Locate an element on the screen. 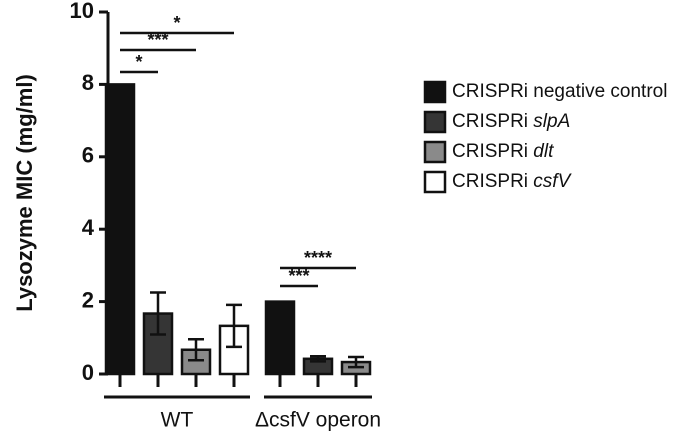  y-tick-label: 6 is located at coordinates (88, 155).